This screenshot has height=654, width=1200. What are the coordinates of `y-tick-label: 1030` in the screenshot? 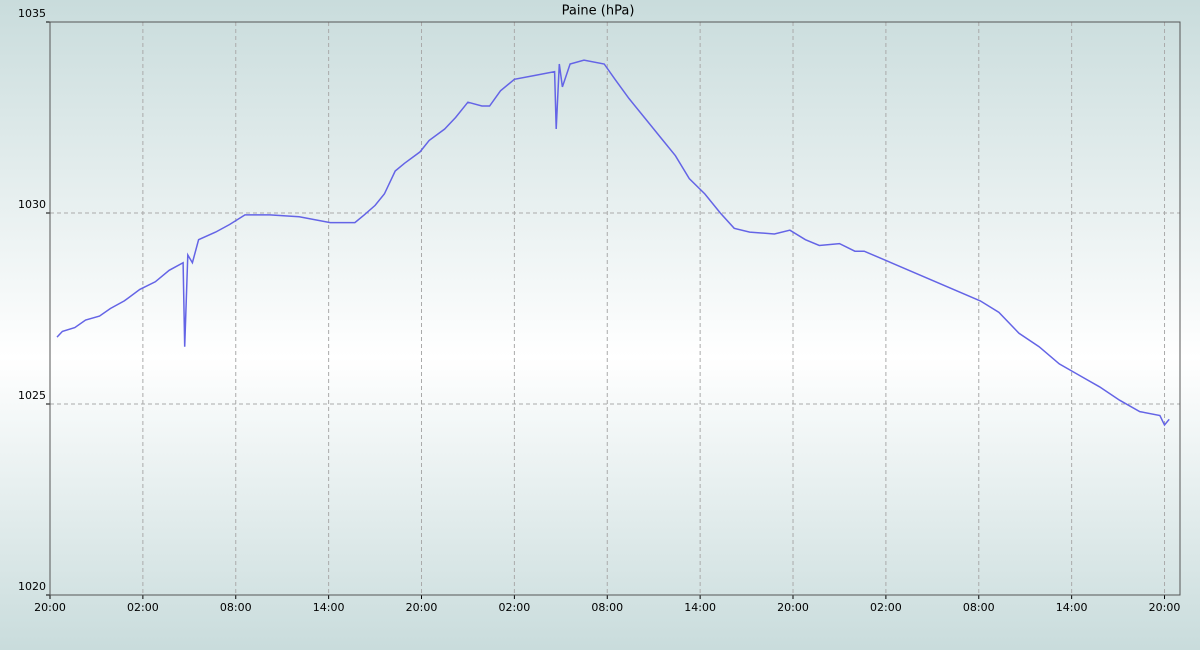 It's located at (32, 204).